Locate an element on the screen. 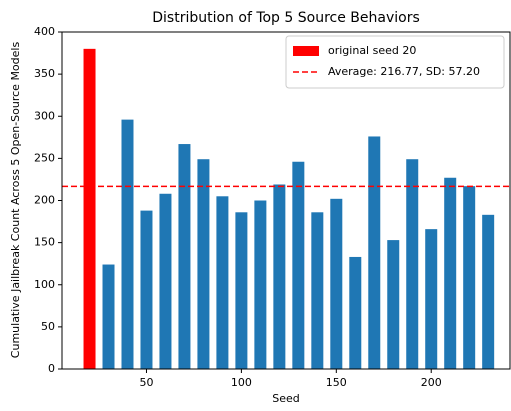 This screenshot has height=411, width=511. y-tick-label: 50 is located at coordinates (48, 326).